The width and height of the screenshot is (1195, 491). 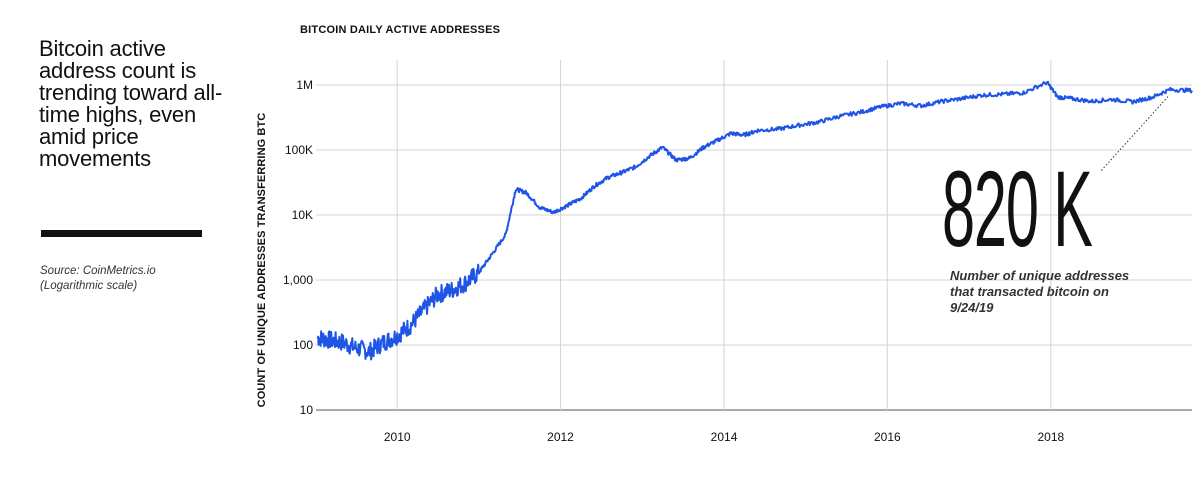 I want to click on x-tick-label: 2018, so click(x=1050, y=437).